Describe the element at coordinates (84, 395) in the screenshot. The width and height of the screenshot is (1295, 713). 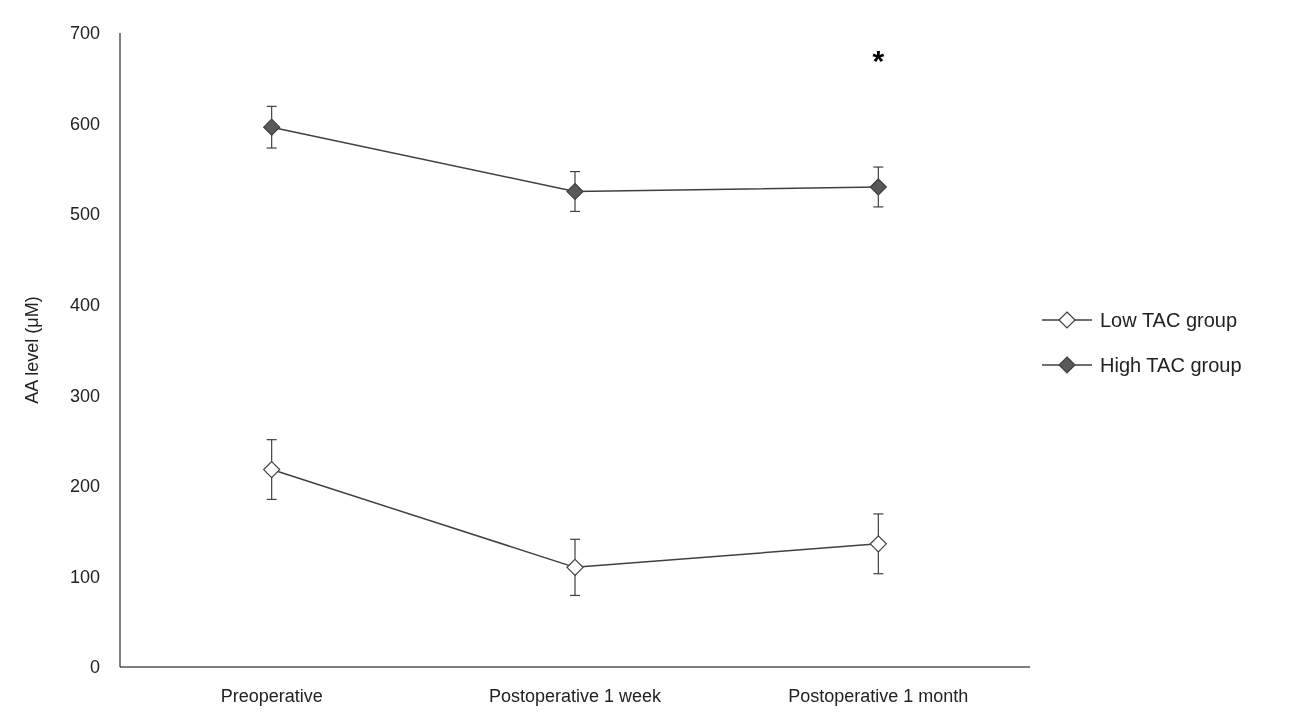
I see `y-tick-label: 300` at that location.